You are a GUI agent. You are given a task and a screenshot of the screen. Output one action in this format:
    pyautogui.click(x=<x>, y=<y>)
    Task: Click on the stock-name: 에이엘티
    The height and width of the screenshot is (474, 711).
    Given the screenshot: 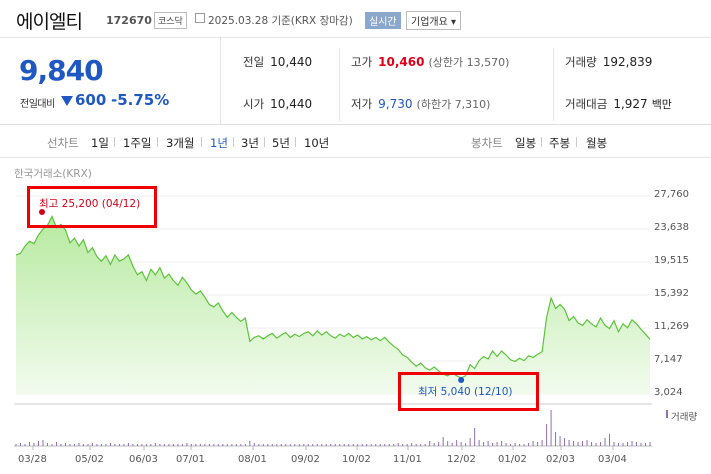 What is the action you would take?
    pyautogui.click(x=49, y=22)
    